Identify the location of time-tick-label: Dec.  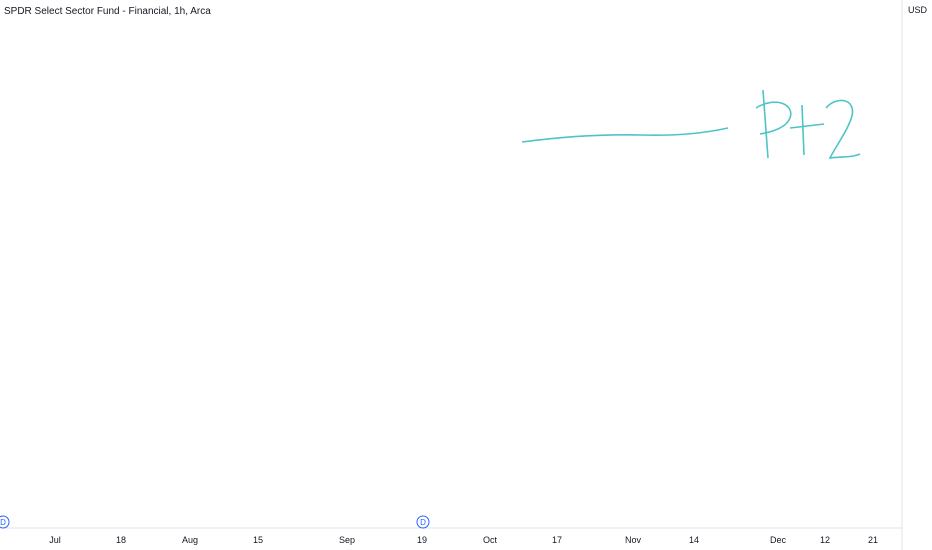
(778, 540).